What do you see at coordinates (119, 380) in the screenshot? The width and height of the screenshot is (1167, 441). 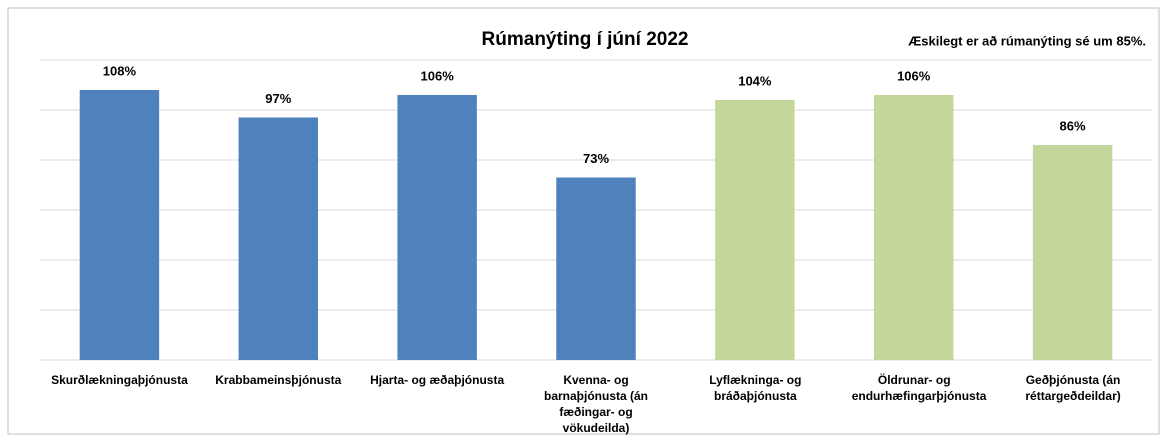 I see `x-tick-label: Skurðlækningaþjónusta` at bounding box center [119, 380].